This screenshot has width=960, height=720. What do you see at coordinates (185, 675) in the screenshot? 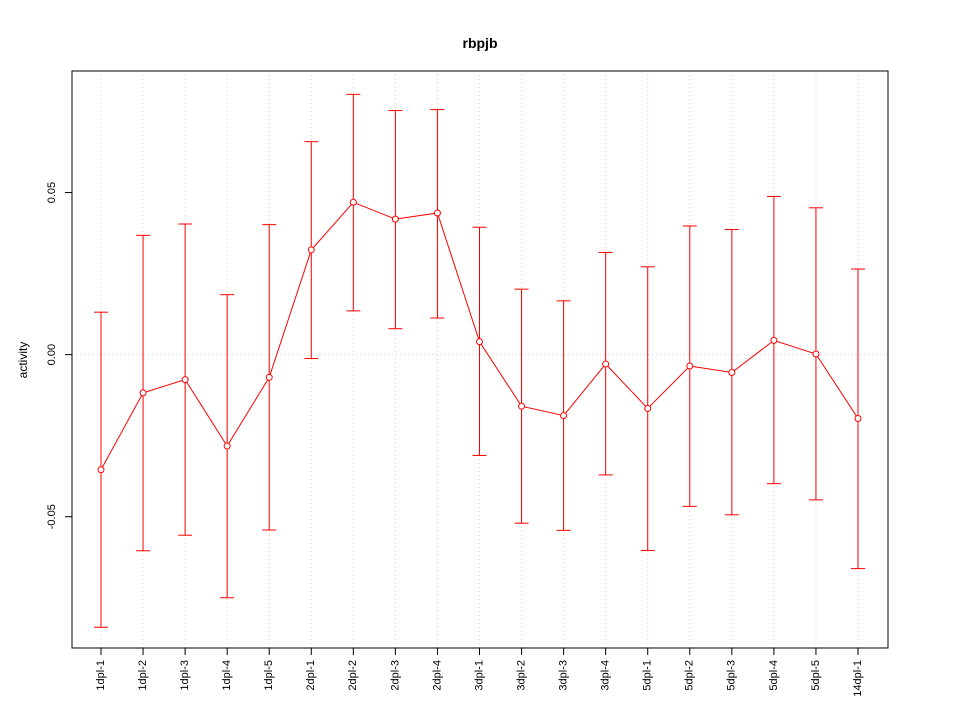
I see `x-tick-label: 1dpl-3` at bounding box center [185, 675].